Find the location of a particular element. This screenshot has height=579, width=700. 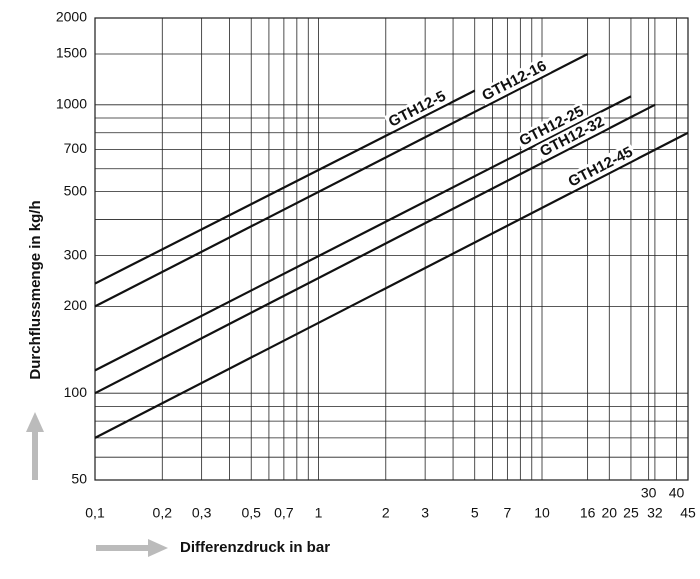

x-tick-label: 0,5 is located at coordinates (251, 513).